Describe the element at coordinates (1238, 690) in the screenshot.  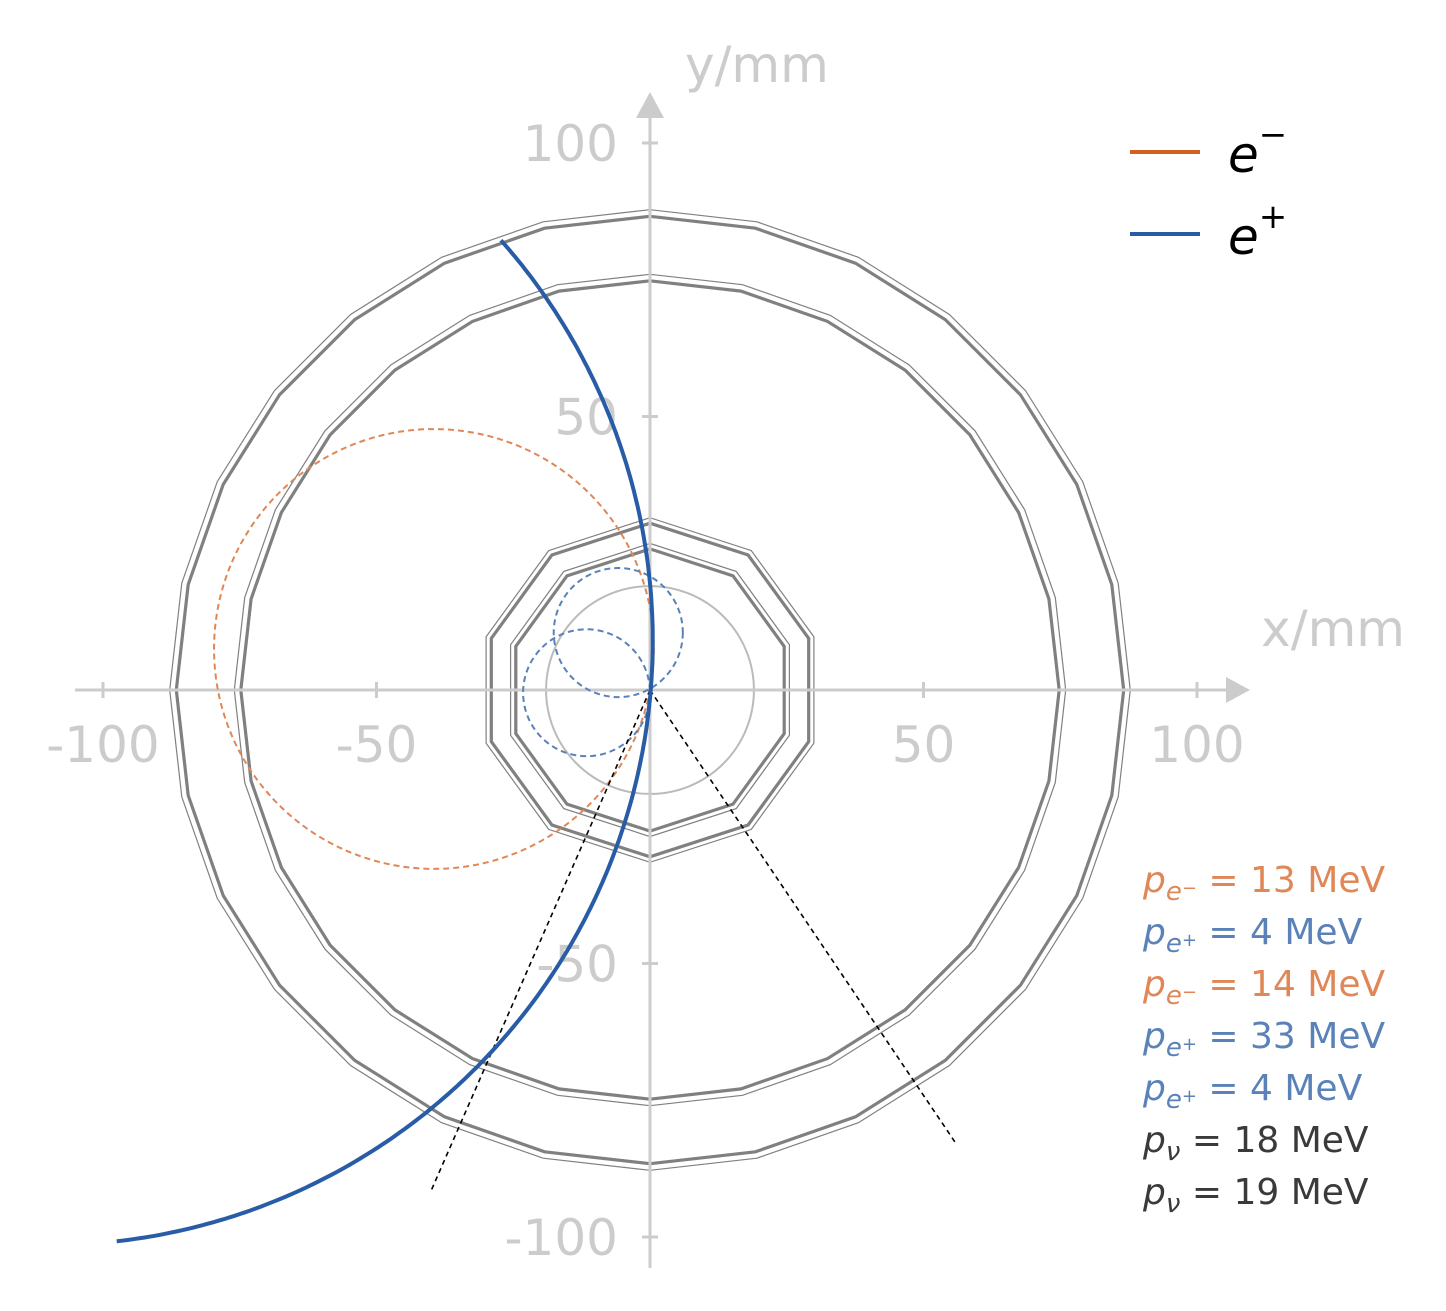
I see `x-axis-arrow` at that location.